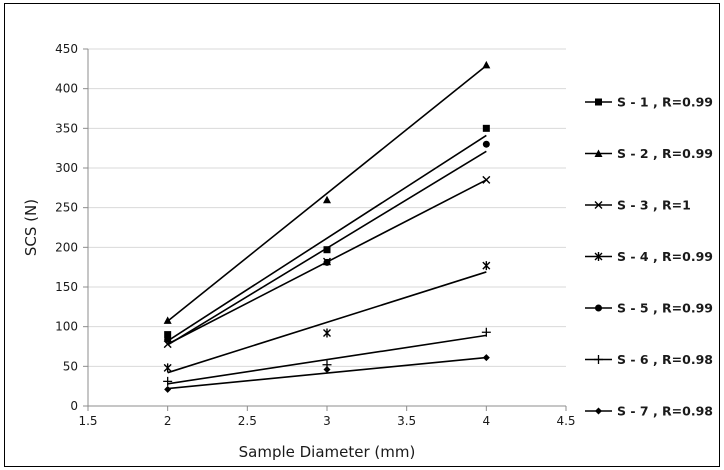 The width and height of the screenshot is (724, 470). What do you see at coordinates (66, 208) in the screenshot?
I see `y-tick-label: 250` at bounding box center [66, 208].